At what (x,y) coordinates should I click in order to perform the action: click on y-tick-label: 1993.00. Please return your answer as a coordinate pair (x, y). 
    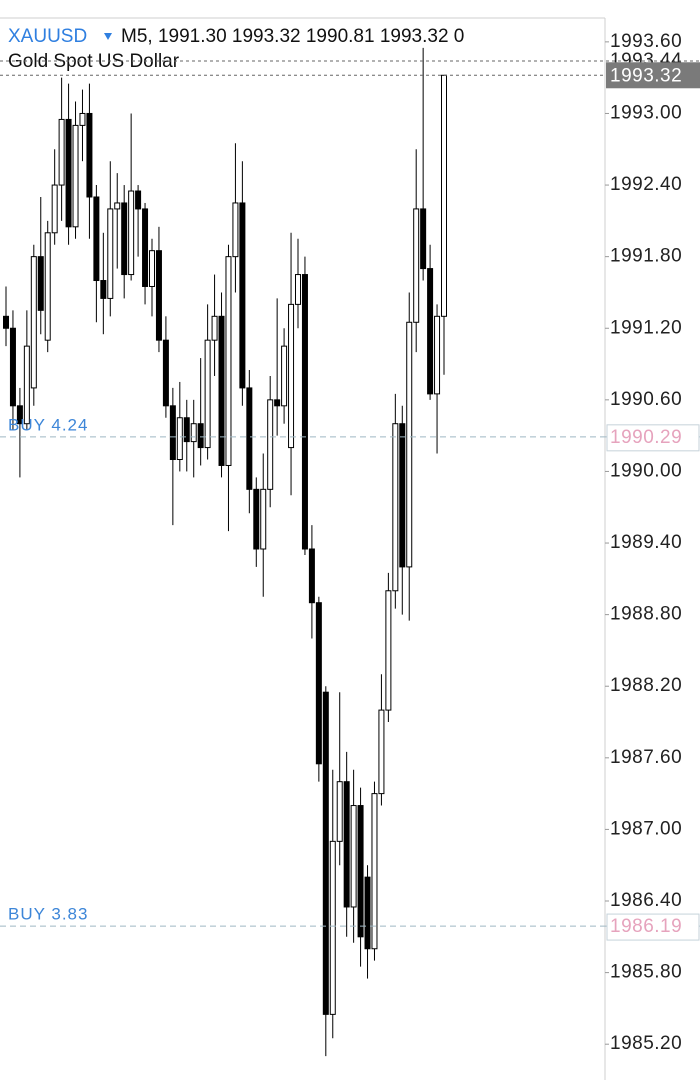
    Looking at the image, I should click on (646, 112).